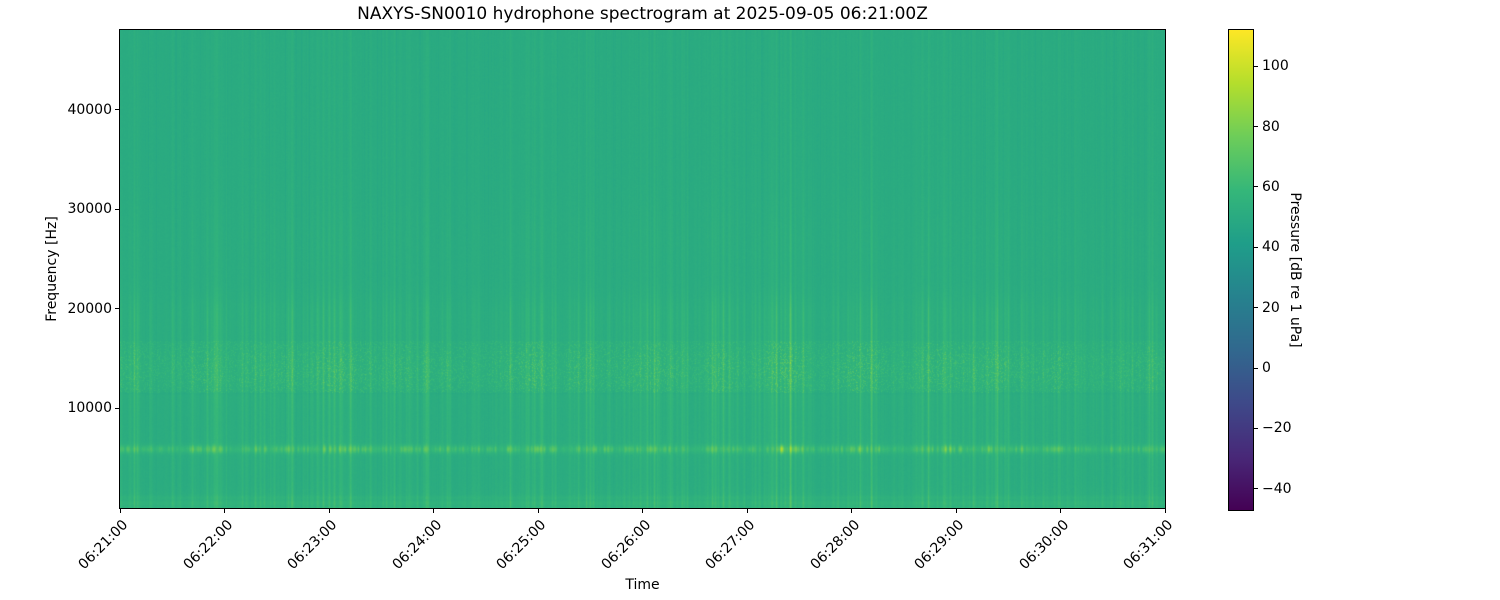 The width and height of the screenshot is (1500, 600). What do you see at coordinates (1148, 545) in the screenshot?
I see `x-tick-label: 06:31:00` at bounding box center [1148, 545].